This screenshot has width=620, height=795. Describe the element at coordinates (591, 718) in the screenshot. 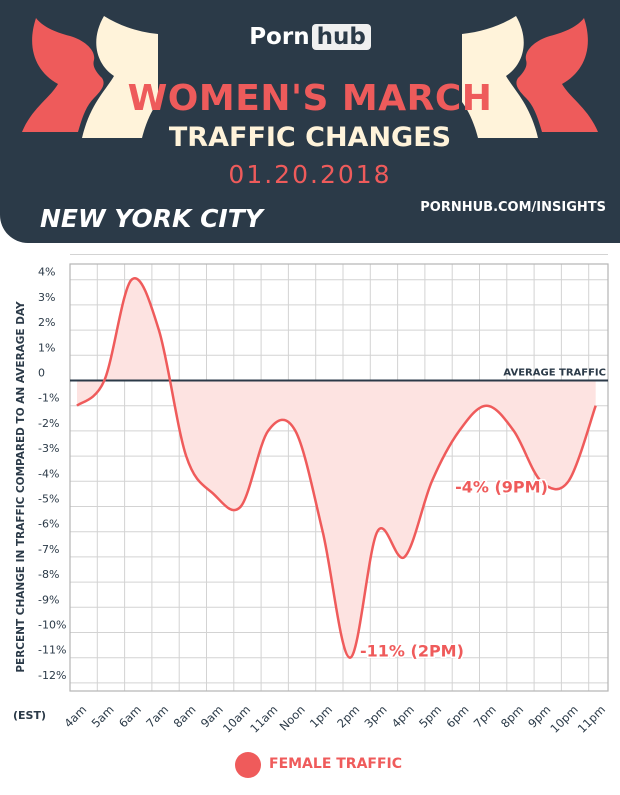

I see `x-tick-label: 11pm` at that location.